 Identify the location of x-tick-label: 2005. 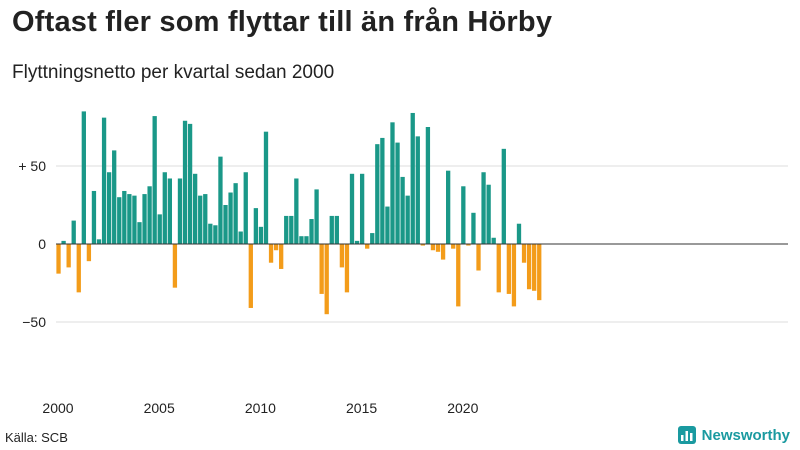
(159, 408).